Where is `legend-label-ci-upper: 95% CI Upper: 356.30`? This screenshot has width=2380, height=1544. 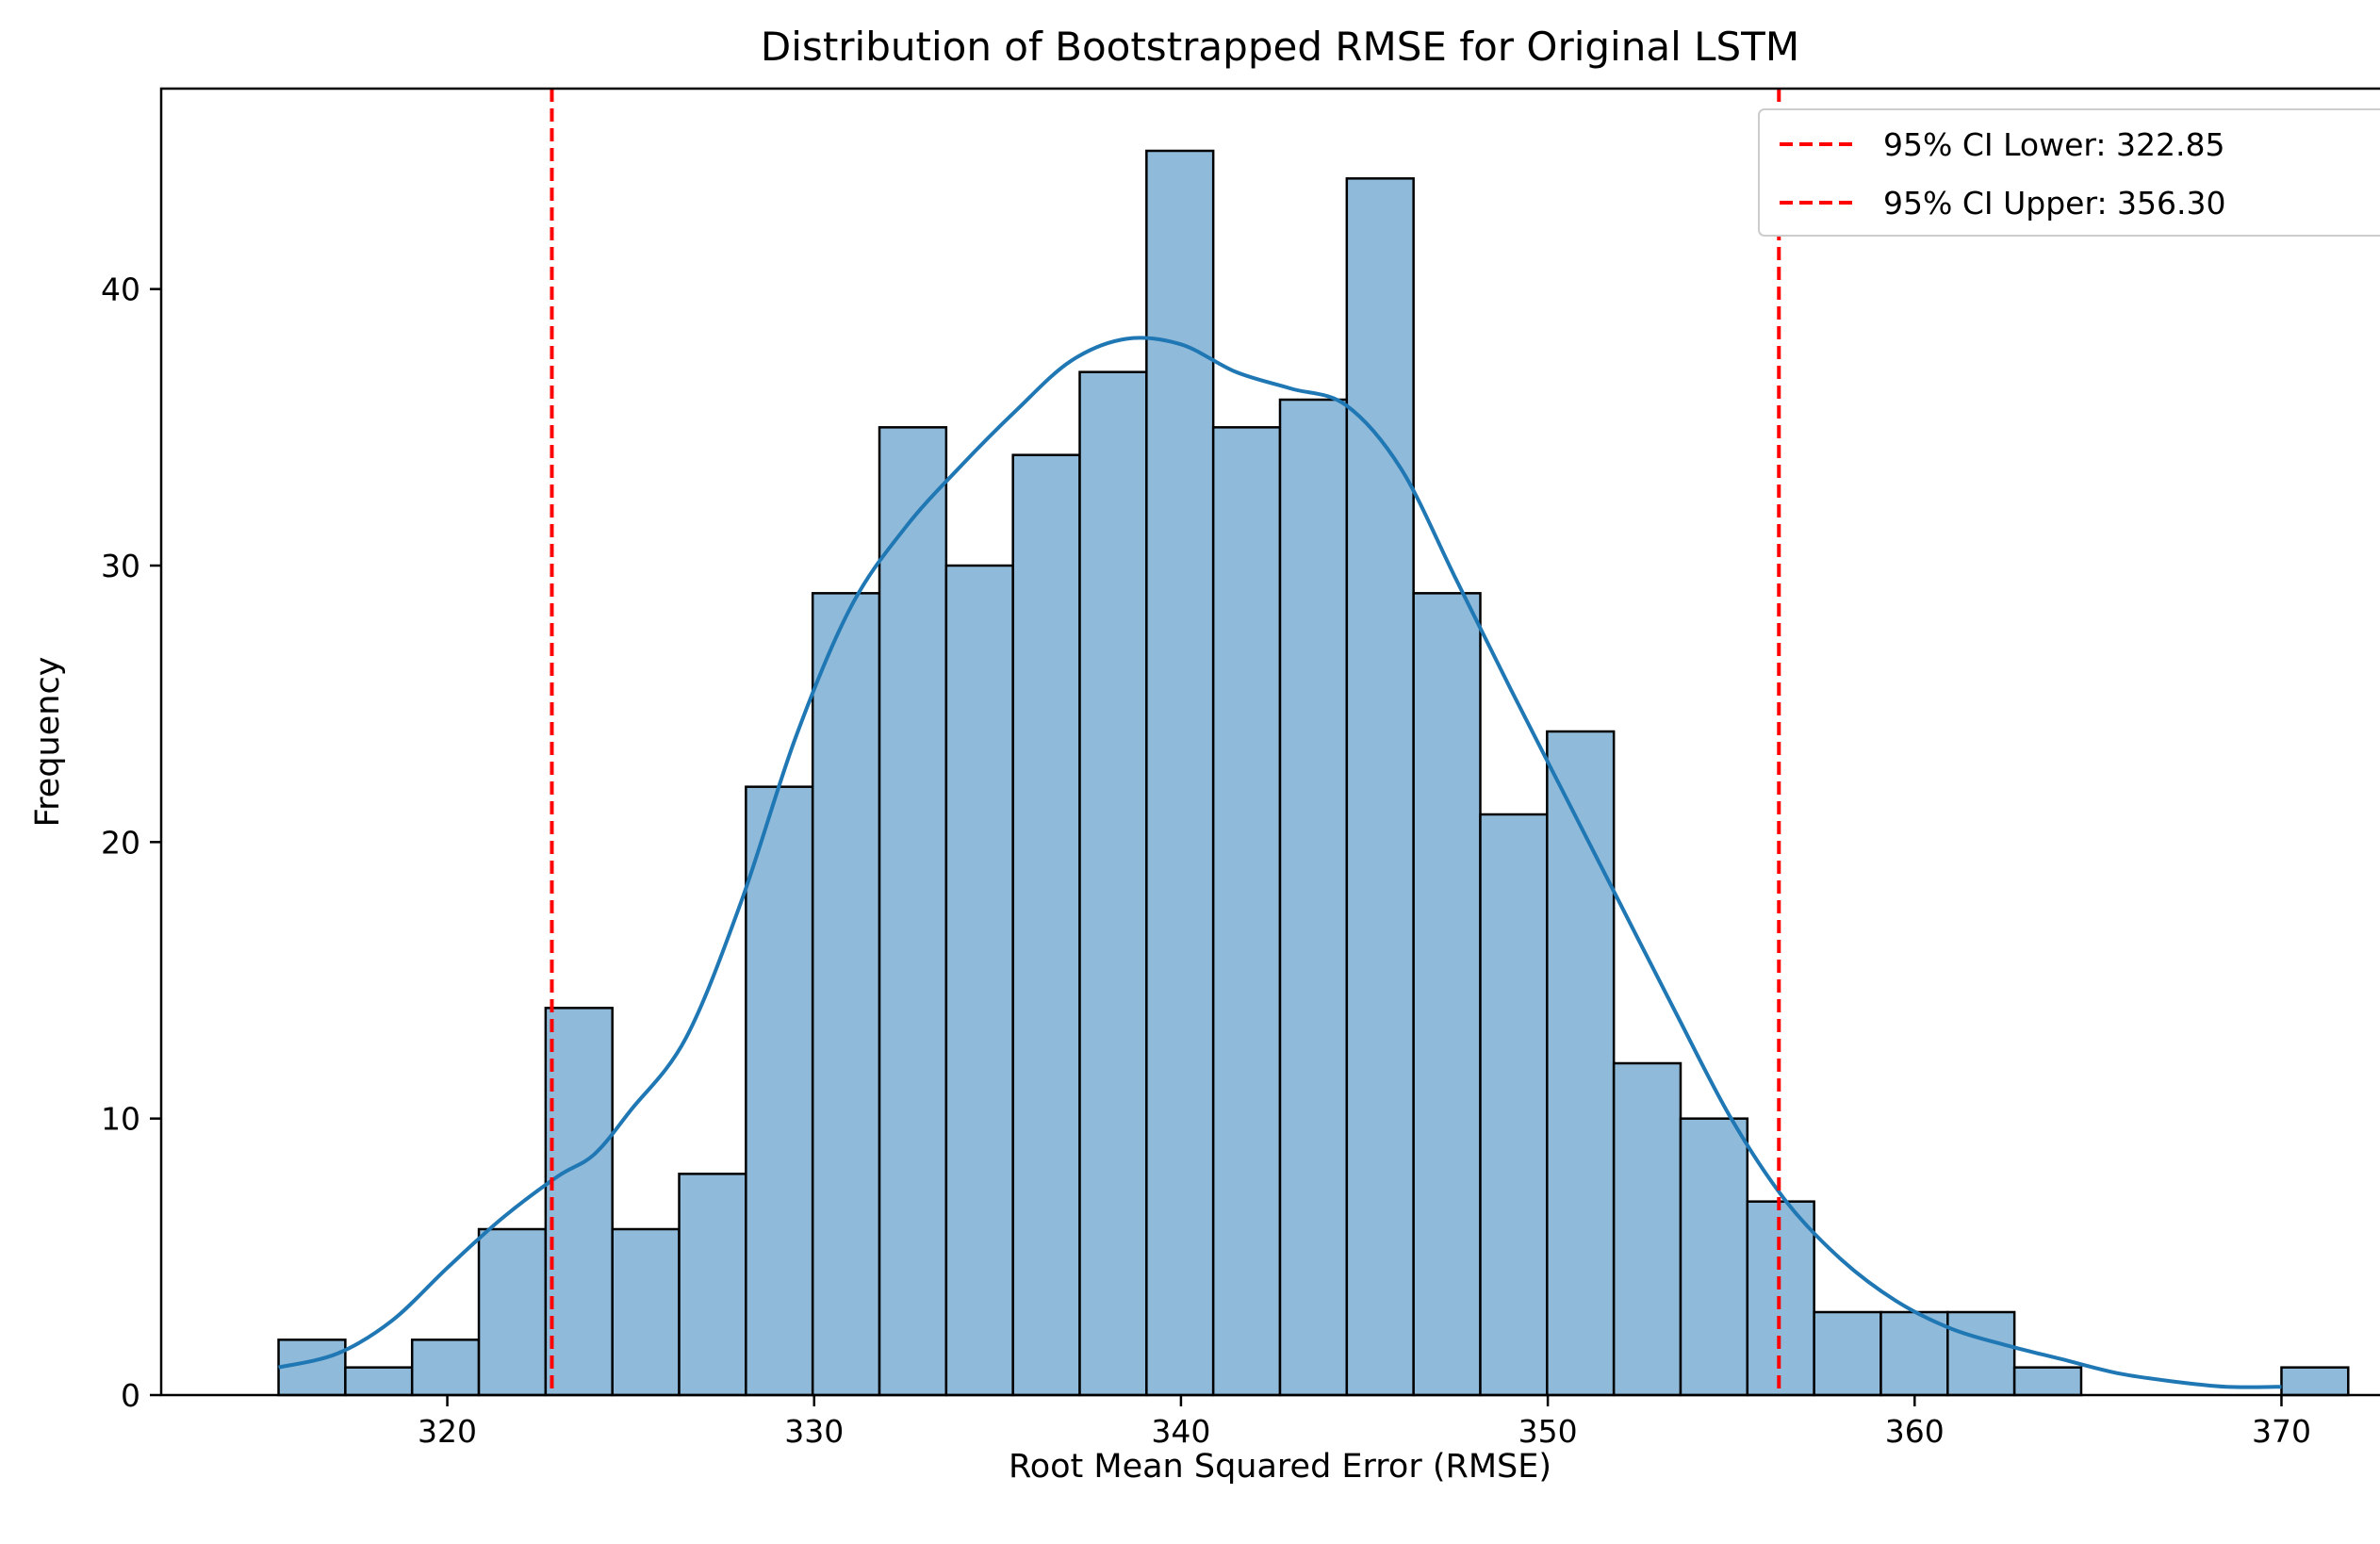 legend-label-ci-upper: 95% CI Upper: 356.30 is located at coordinates (2054, 203).